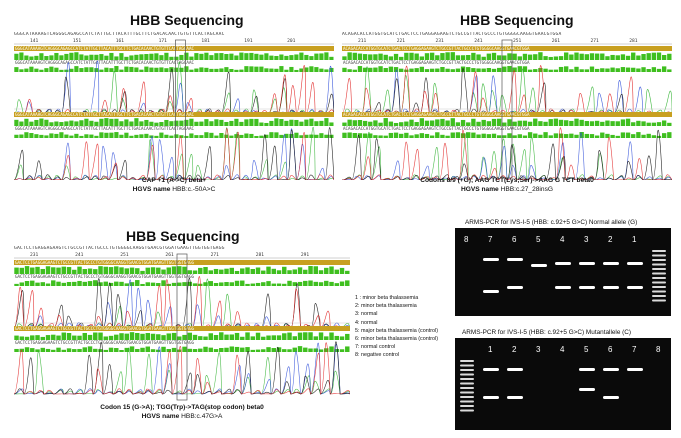 The height and width of the screenshot is (438, 681). What do you see at coordinates (562, 349) in the screenshot?
I see `lane-label: 4` at bounding box center [562, 349].